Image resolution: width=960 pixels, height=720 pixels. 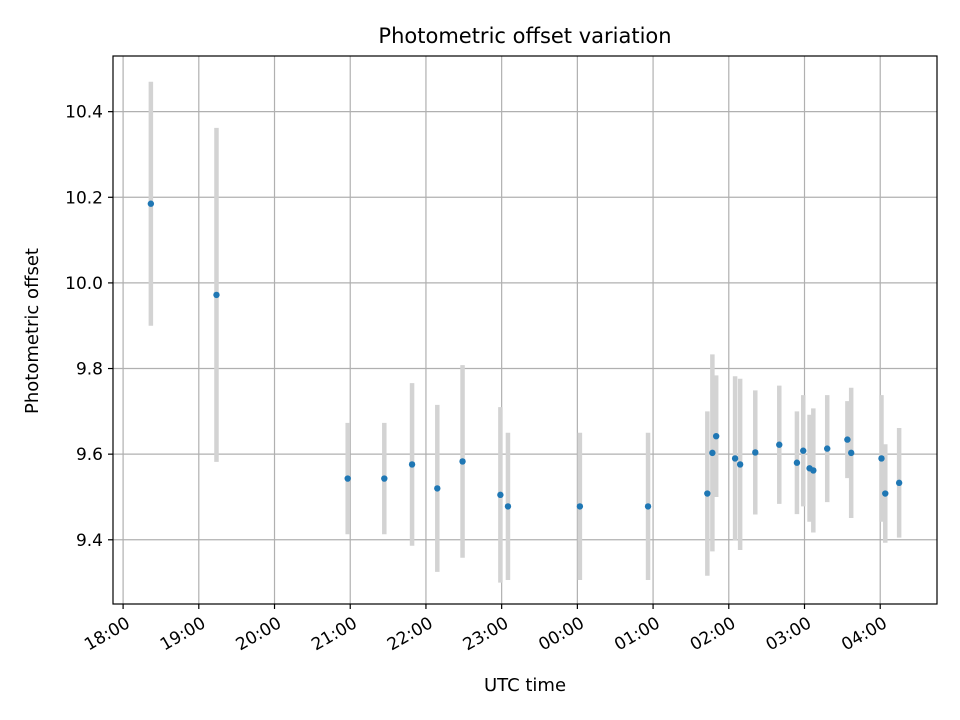 What do you see at coordinates (89, 455) in the screenshot?
I see `y-tick-label: 9.6` at bounding box center [89, 455].